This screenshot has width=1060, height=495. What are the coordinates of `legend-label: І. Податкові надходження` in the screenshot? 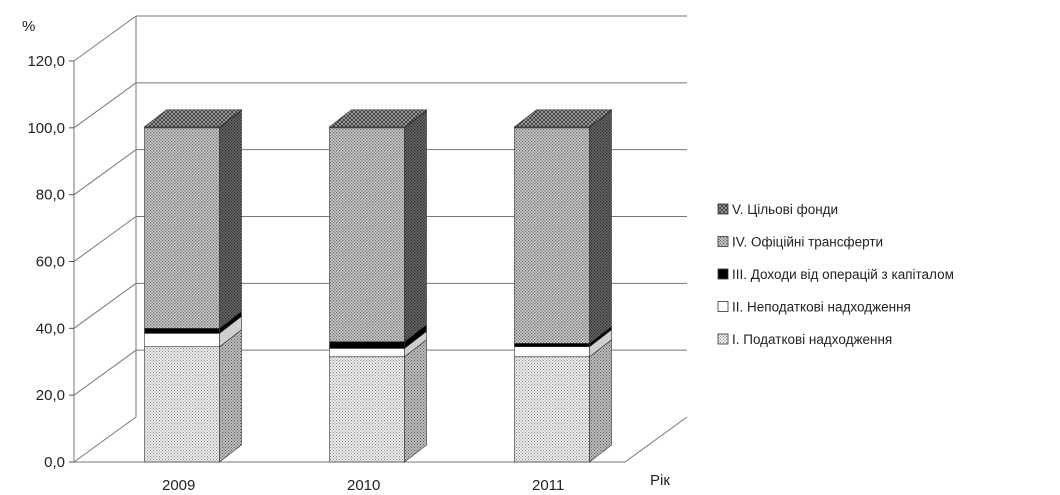 It's located at (812, 339).